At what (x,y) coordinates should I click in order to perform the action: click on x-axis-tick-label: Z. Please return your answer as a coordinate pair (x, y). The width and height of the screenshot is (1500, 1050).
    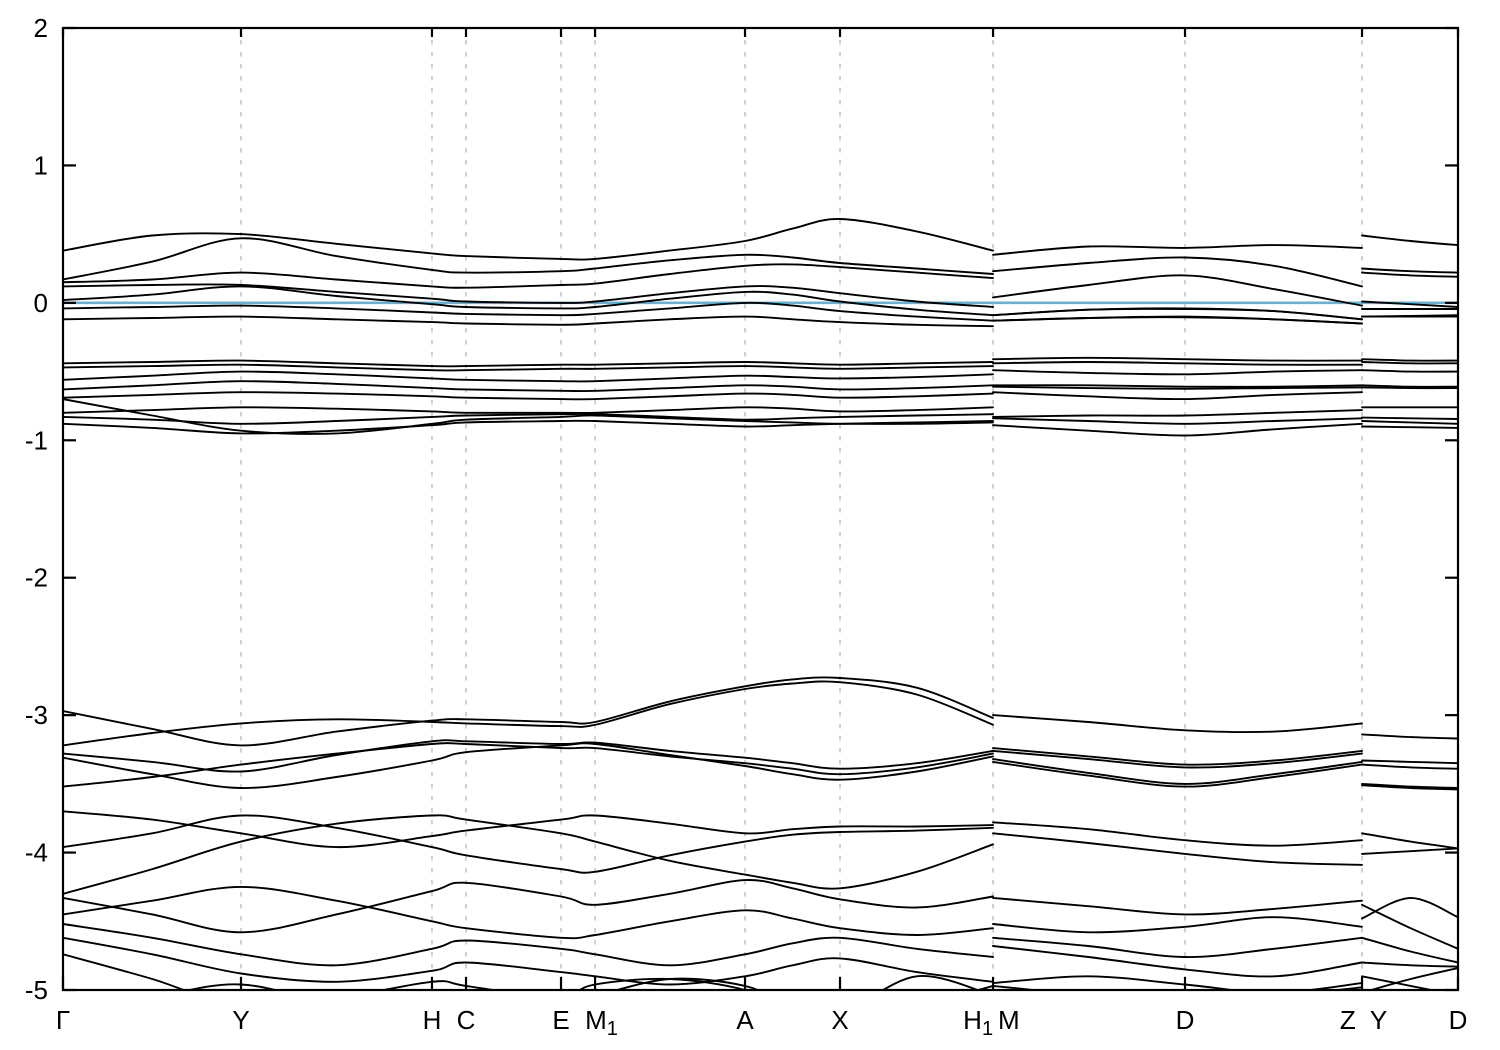
    Looking at the image, I should click on (1348, 1020).